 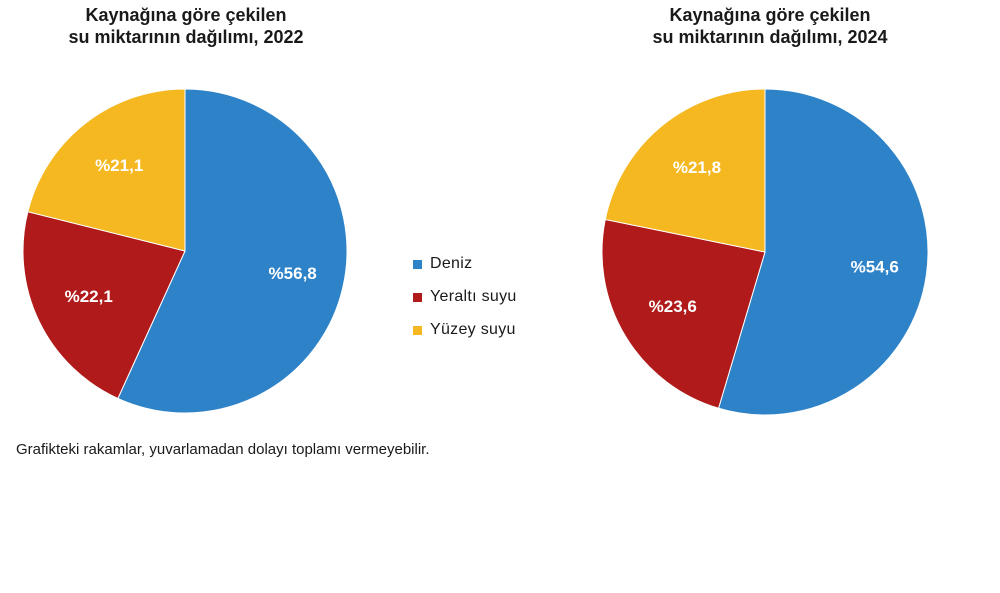 I want to click on pie-label-yeralti-suyu-2022: %22,1, so click(x=89, y=296).